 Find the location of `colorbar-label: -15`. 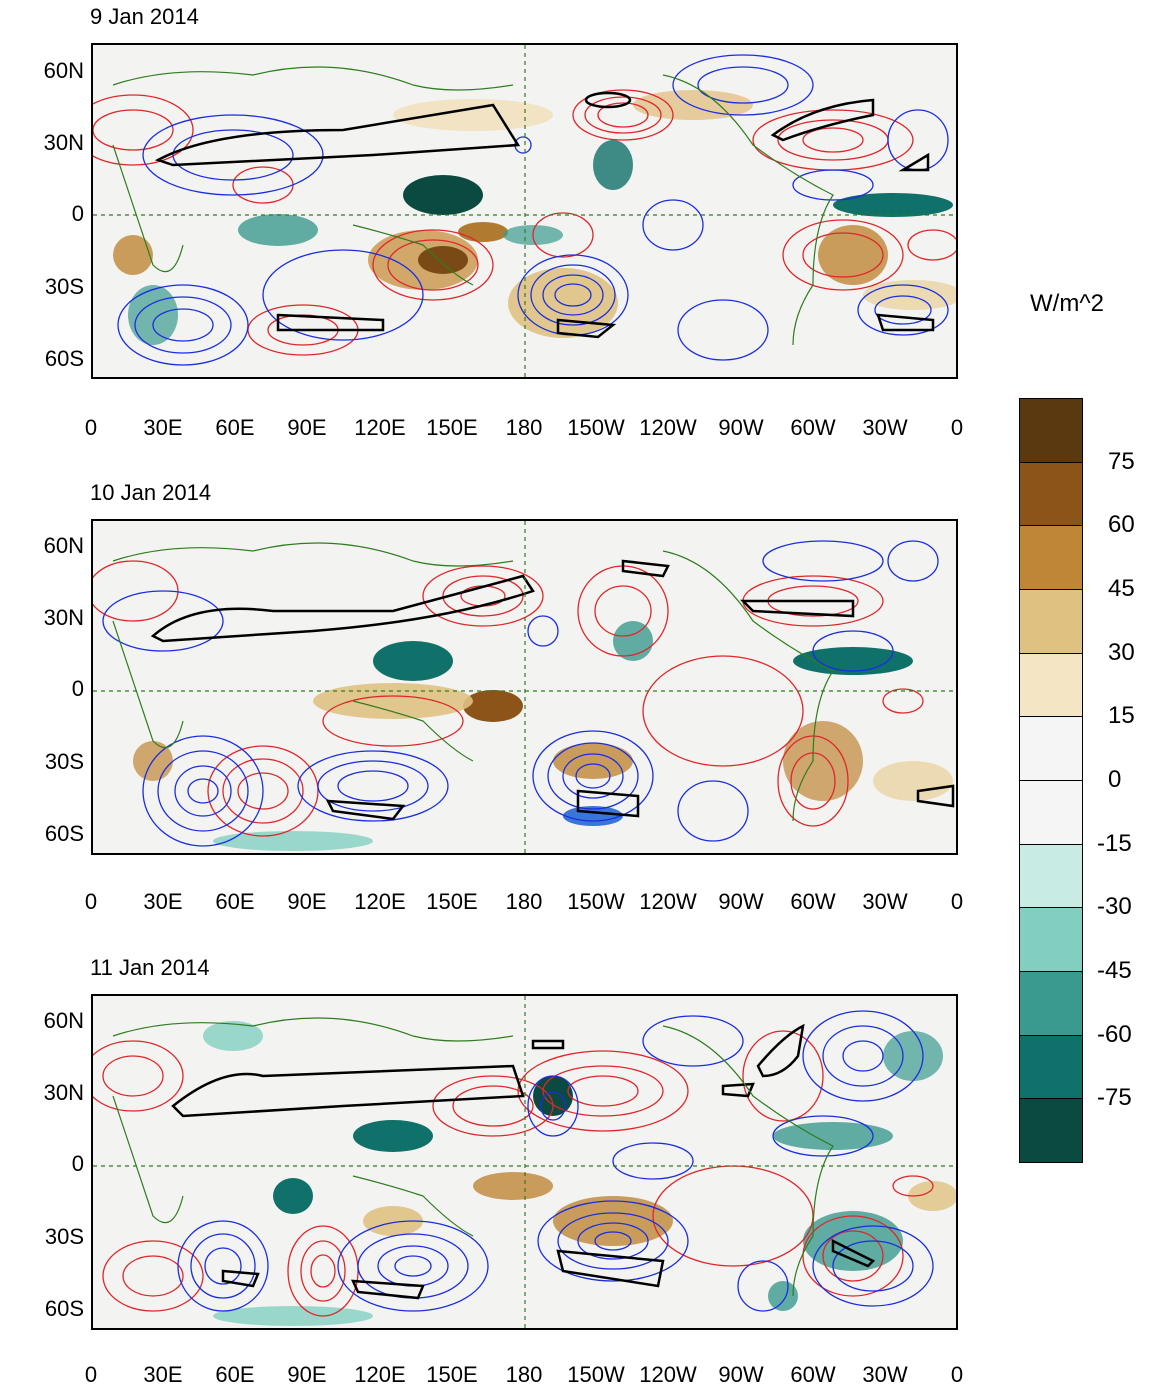

colorbar-label: -15 is located at coordinates (1114, 843).